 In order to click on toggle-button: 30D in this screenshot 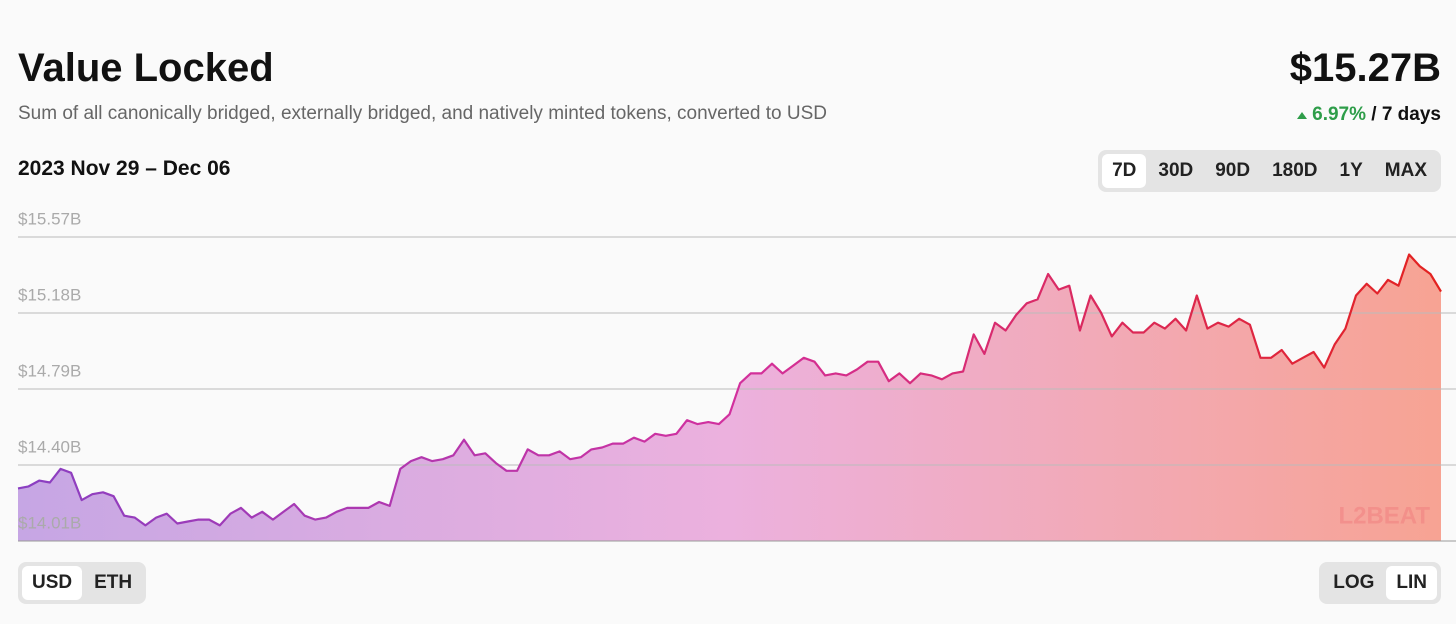, I will do `click(1176, 170)`.